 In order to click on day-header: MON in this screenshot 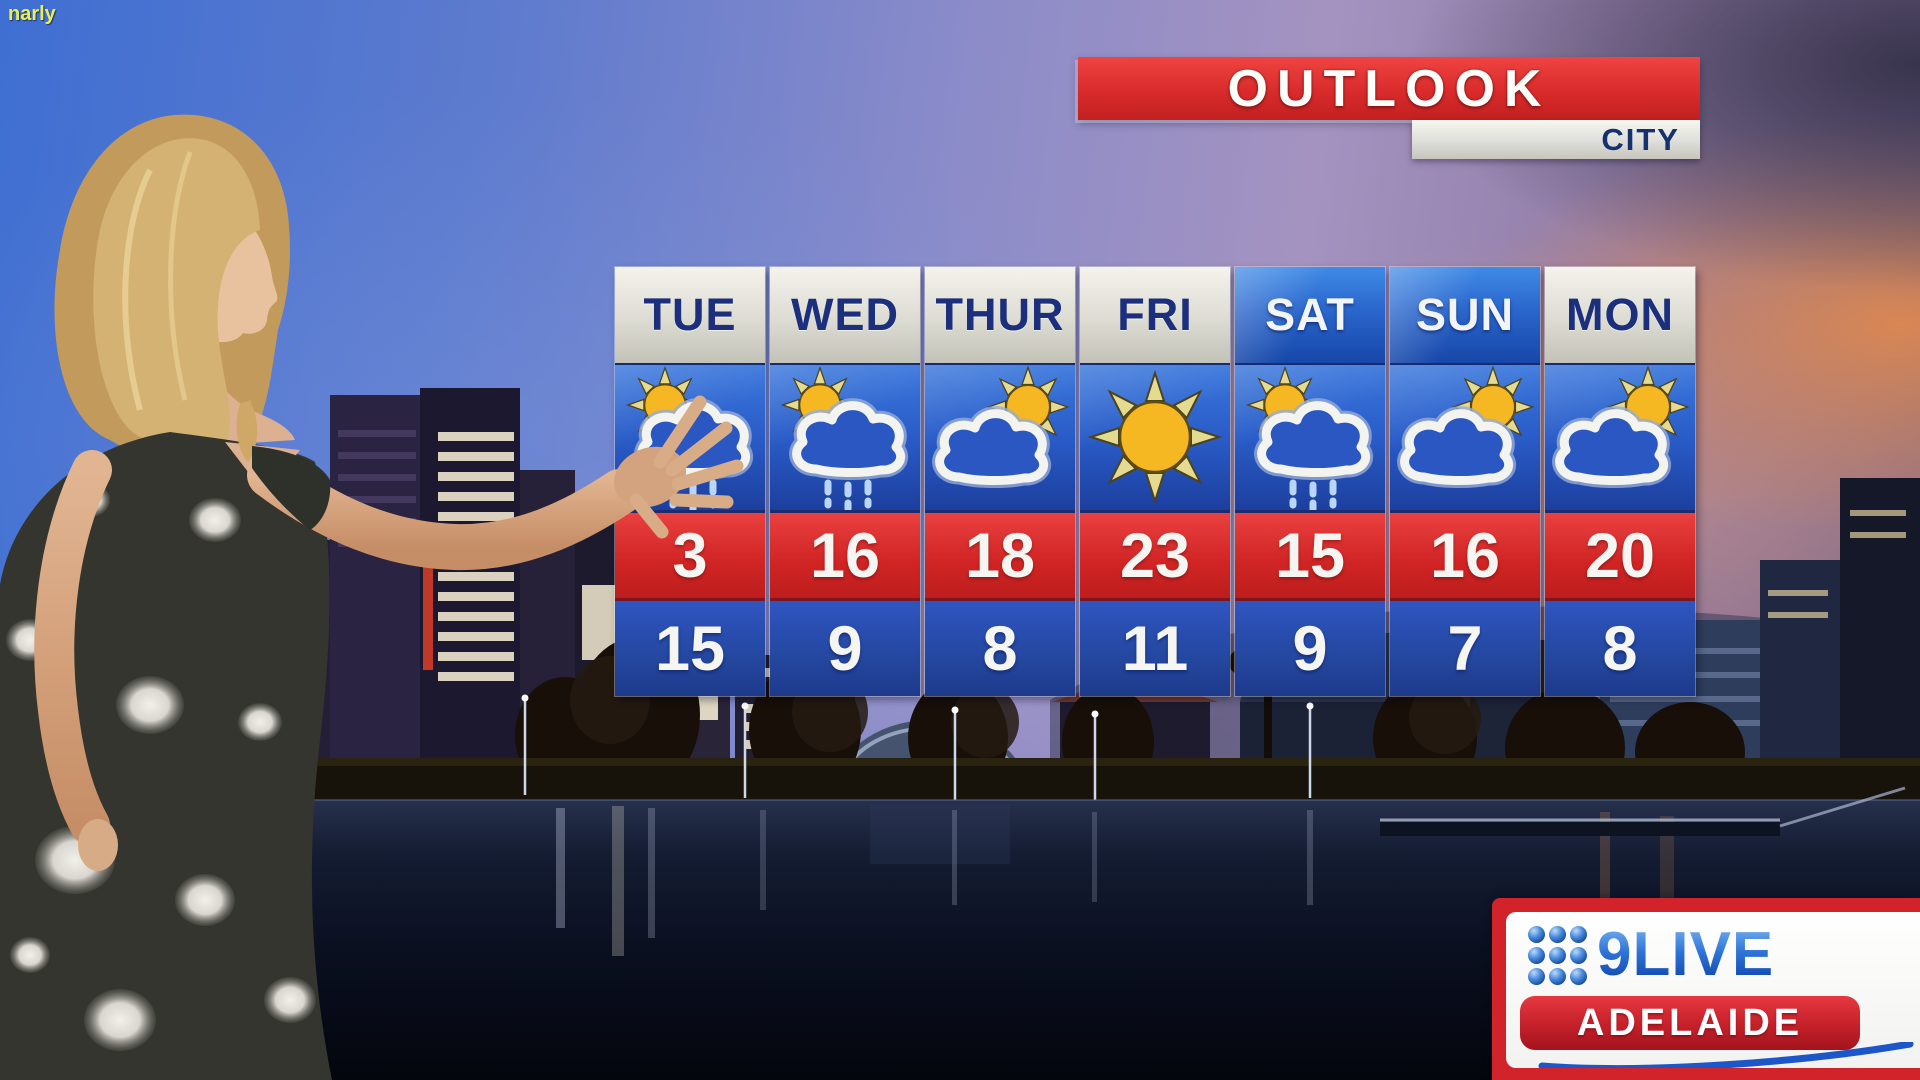, I will do `click(1620, 315)`.